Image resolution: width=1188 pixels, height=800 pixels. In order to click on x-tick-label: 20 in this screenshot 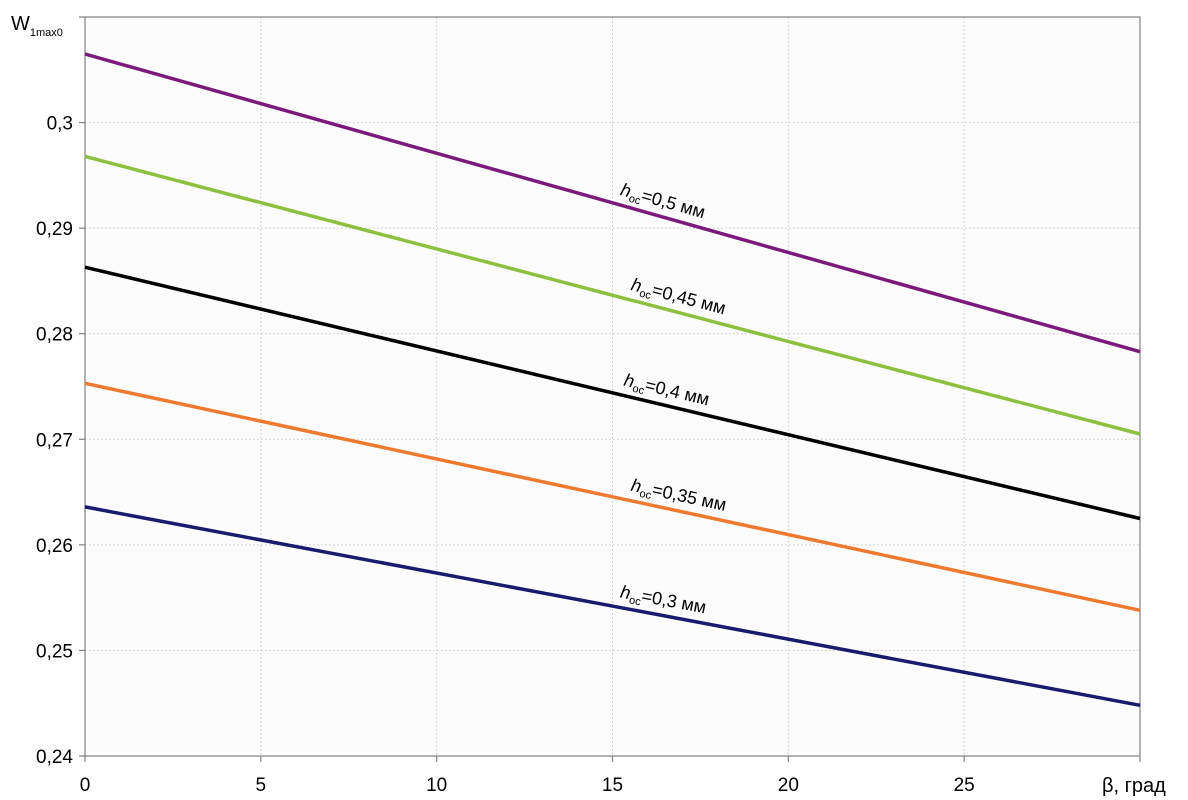, I will do `click(788, 785)`.